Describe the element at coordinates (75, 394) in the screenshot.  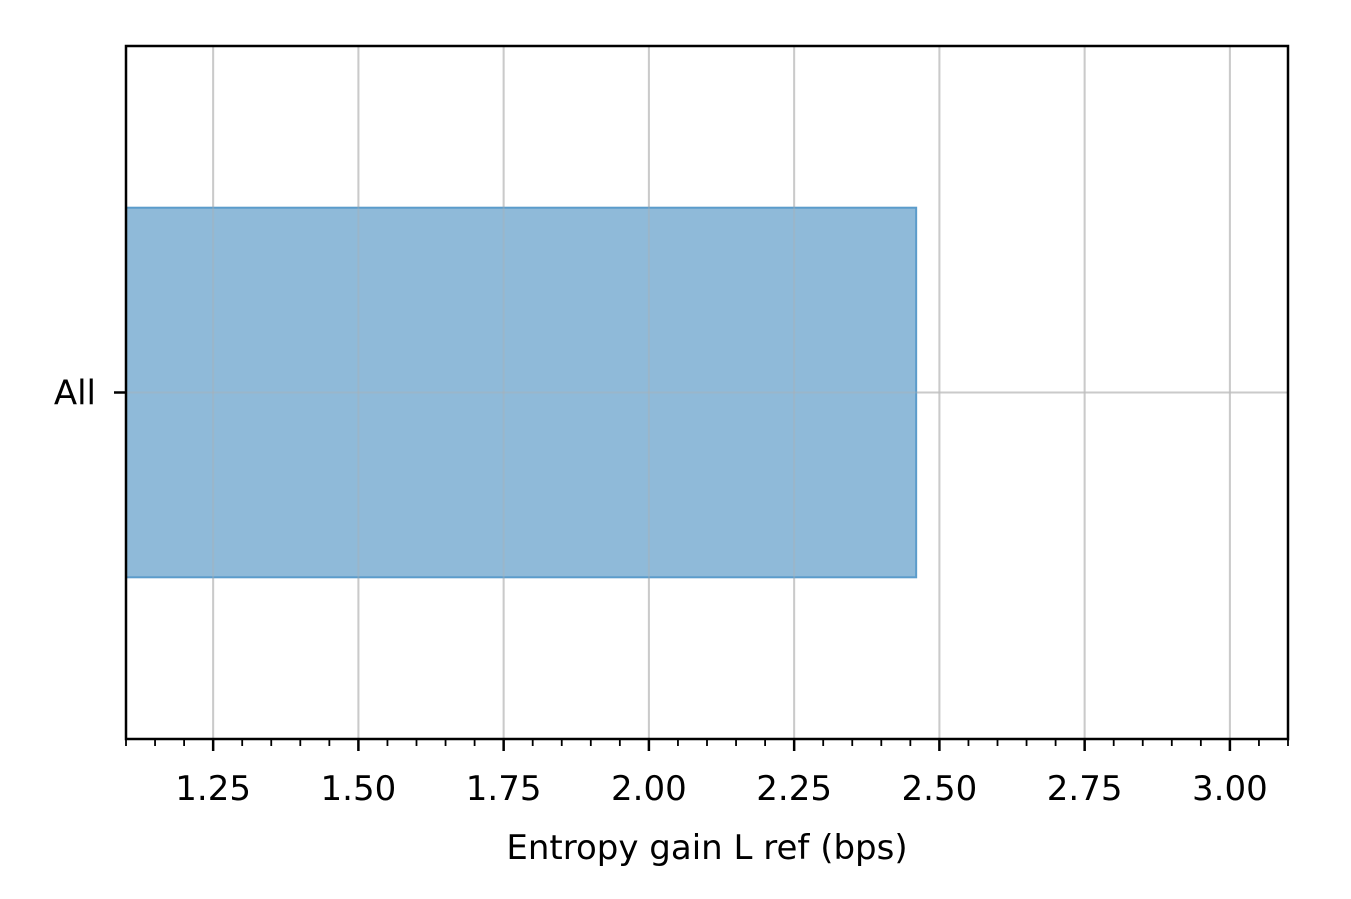
I see `y-tick-label: All` at that location.